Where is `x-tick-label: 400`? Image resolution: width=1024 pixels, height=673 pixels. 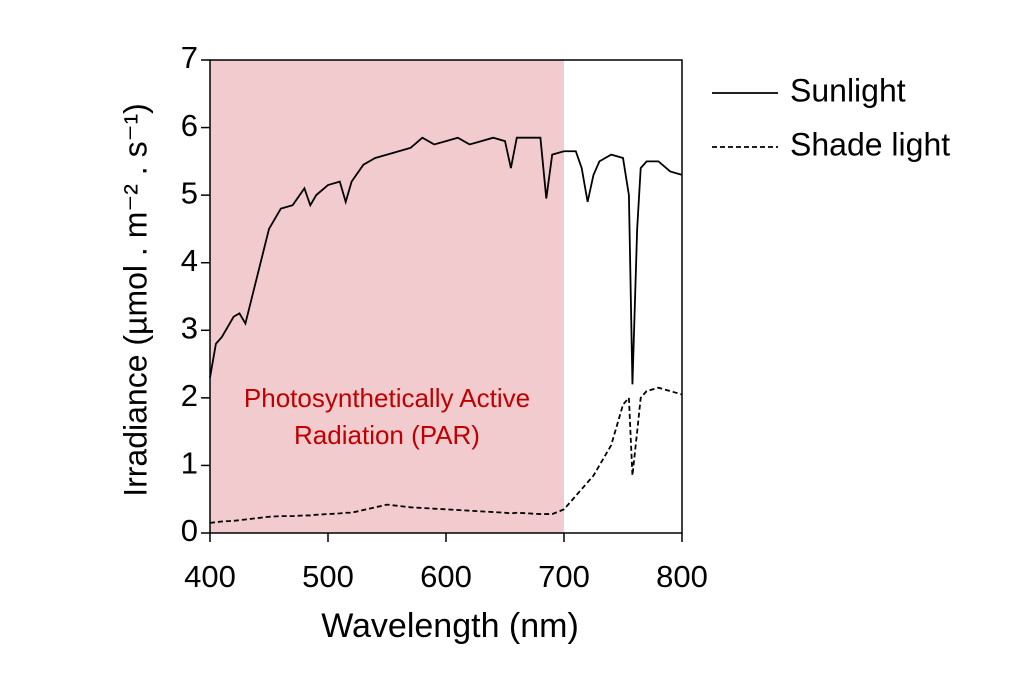 x-tick-label: 400 is located at coordinates (210, 576).